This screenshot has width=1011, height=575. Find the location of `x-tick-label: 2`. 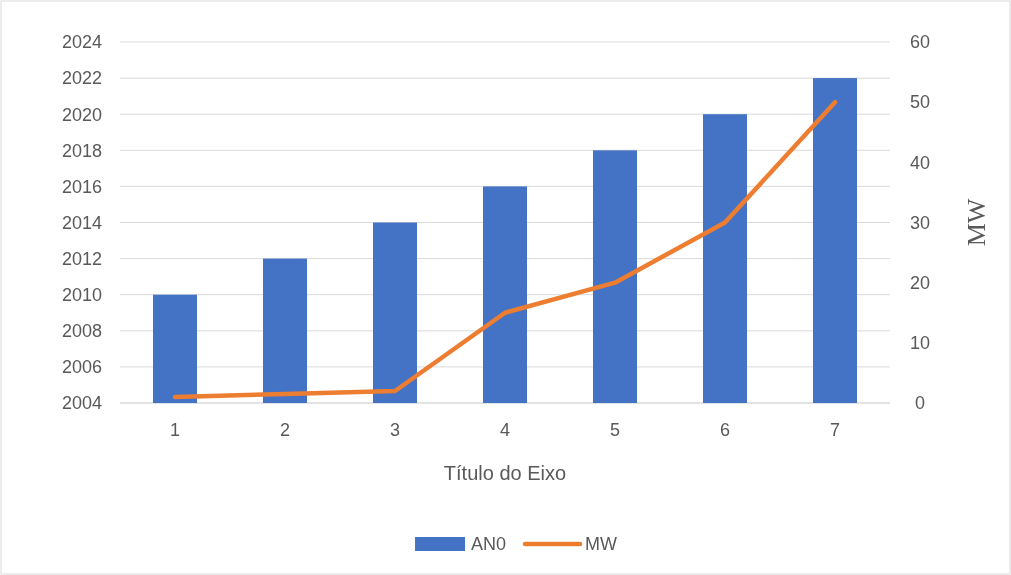

x-tick-label: 2 is located at coordinates (285, 430).